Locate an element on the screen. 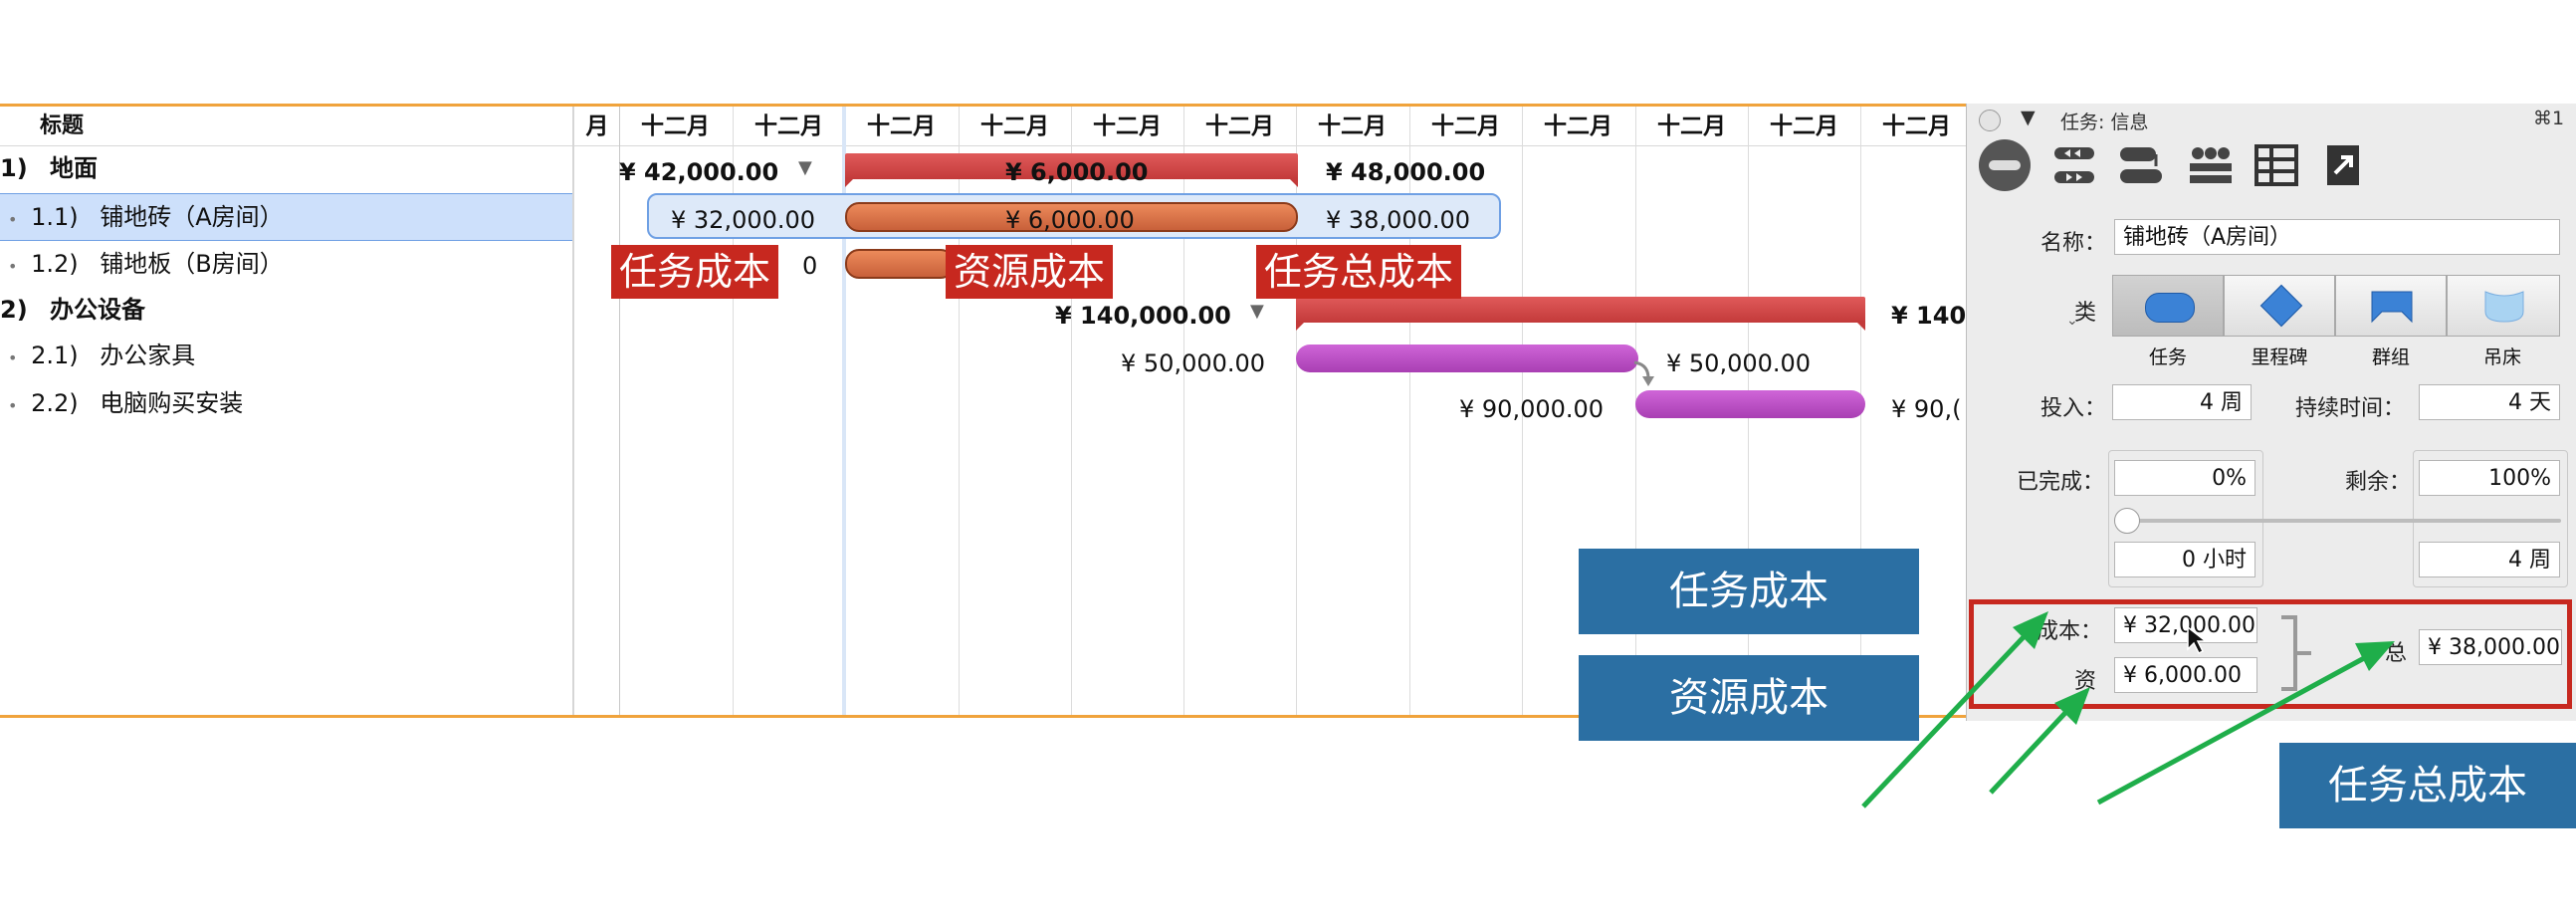 This screenshot has height=920, width=2576. type-milestone-label: 里程碑 is located at coordinates (2279, 357).